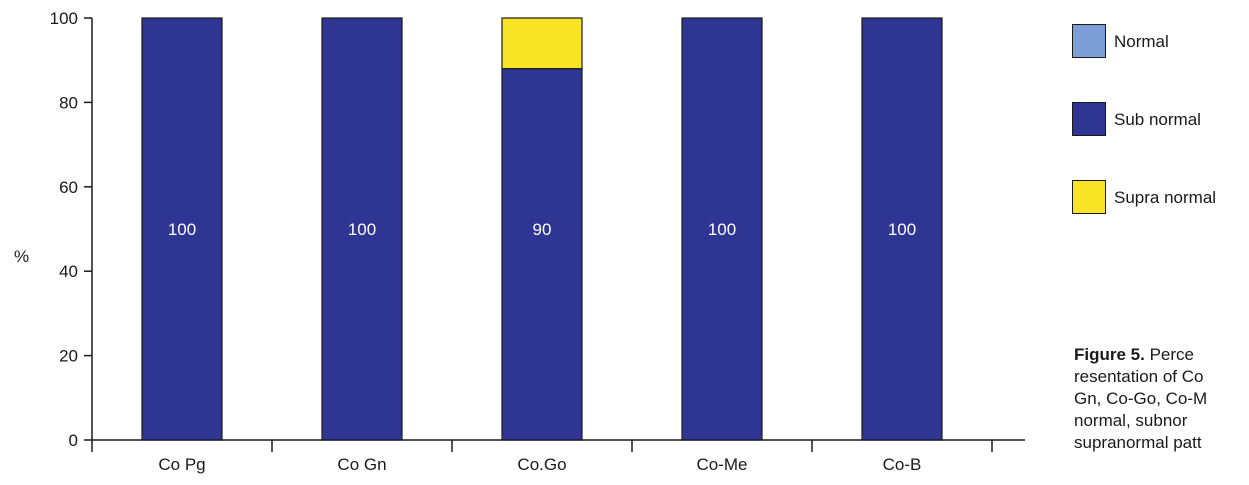  I want to click on caption-line: Figure 5. Perce, so click(1161, 355).